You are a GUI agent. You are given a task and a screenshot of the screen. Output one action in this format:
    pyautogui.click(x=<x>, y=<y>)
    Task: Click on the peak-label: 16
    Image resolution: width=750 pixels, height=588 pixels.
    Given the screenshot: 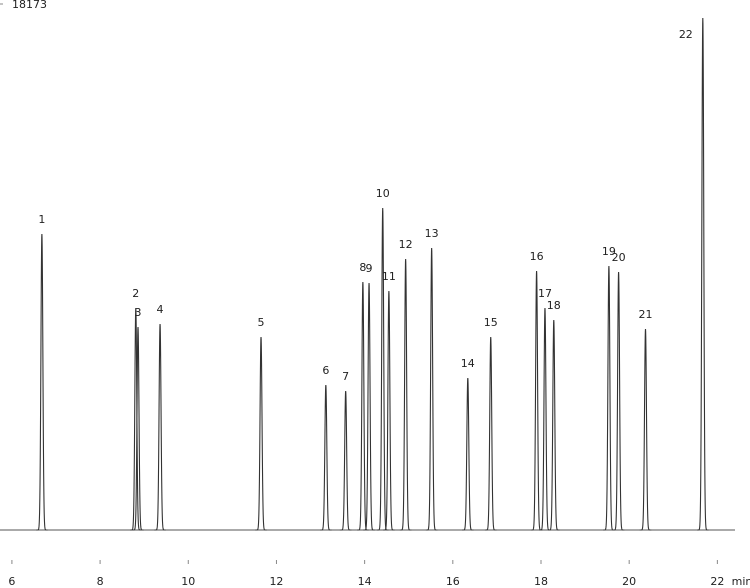 What is the action you would take?
    pyautogui.click(x=537, y=256)
    